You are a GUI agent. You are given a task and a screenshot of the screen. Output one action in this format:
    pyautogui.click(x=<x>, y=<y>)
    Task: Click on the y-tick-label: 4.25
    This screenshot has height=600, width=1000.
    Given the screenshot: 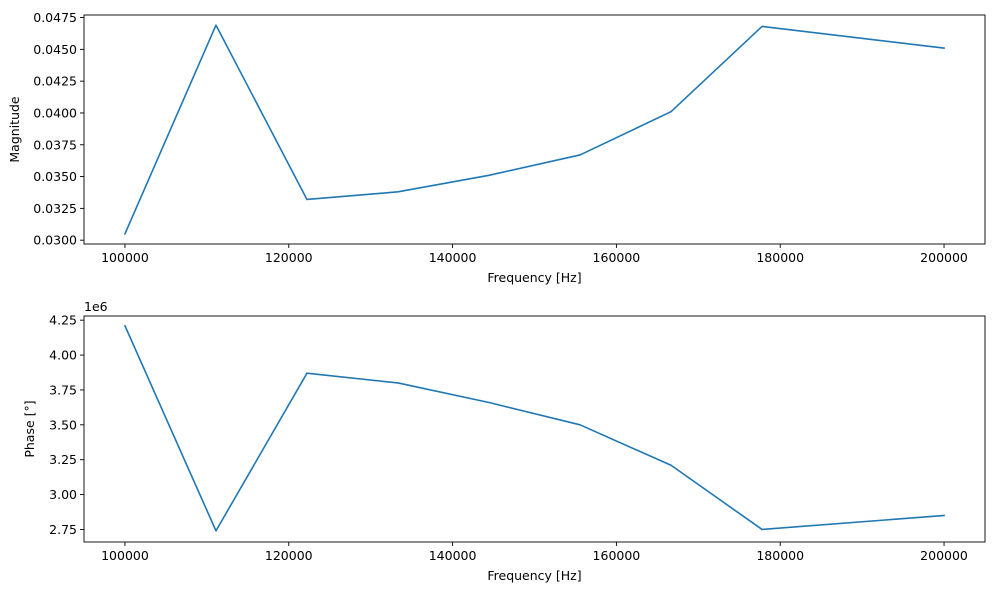 What is the action you would take?
    pyautogui.click(x=63, y=320)
    